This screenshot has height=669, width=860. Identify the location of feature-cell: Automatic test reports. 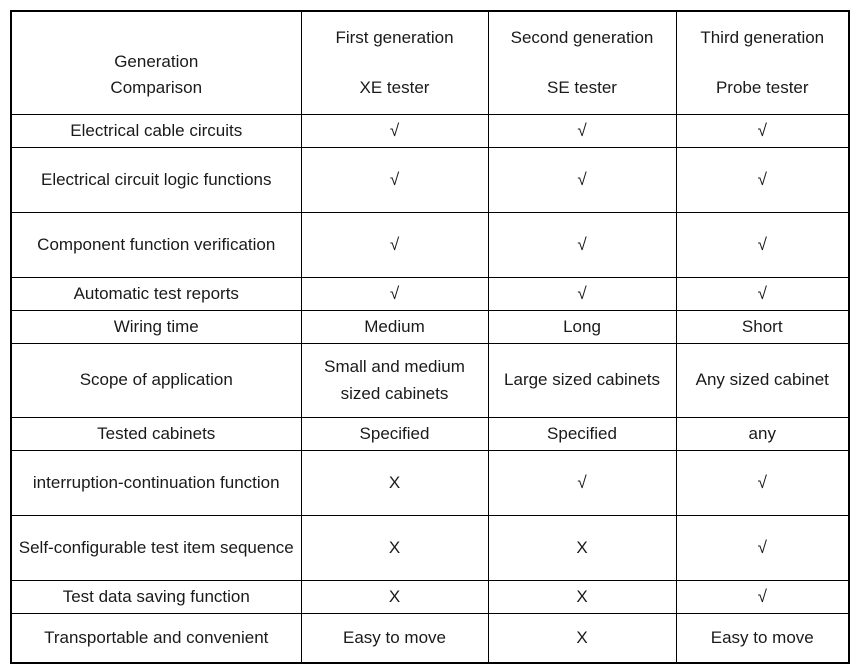
(156, 294).